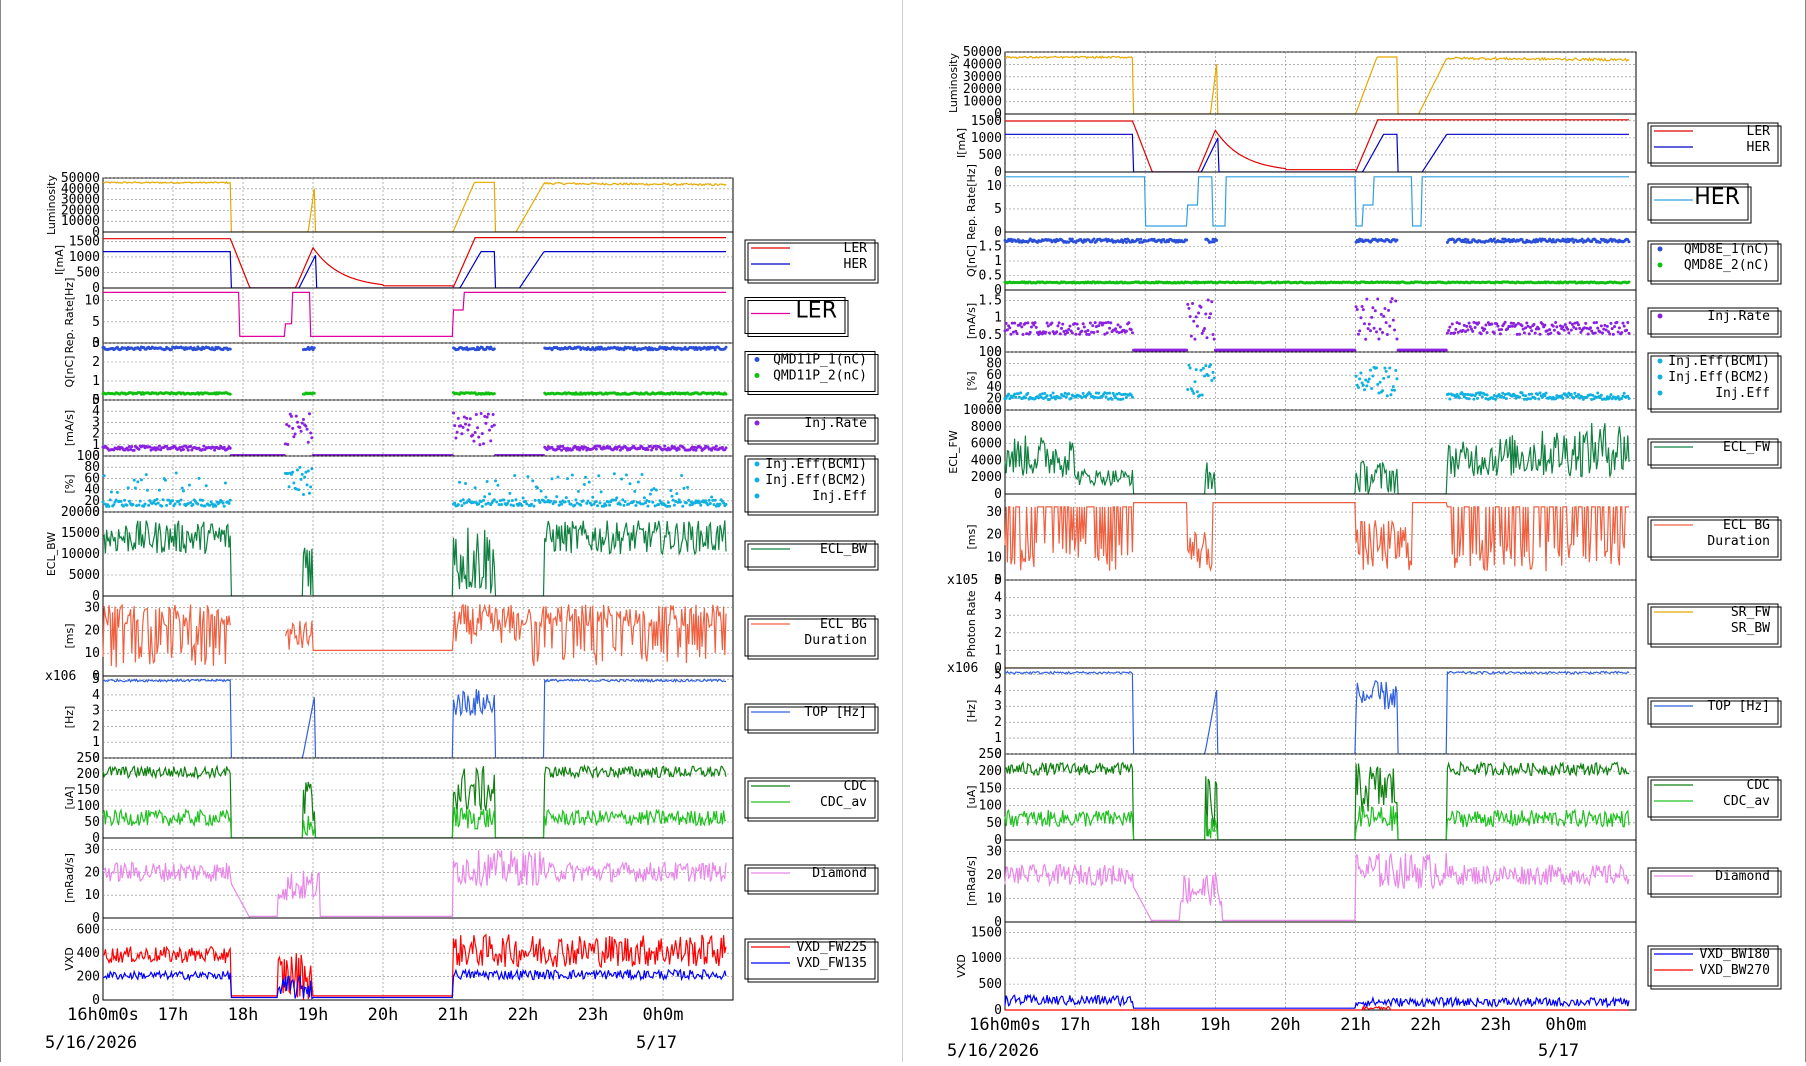 The width and height of the screenshot is (1806, 1066). Describe the element at coordinates (953, 452) in the screenshot. I see `y-axis-label: ECL_FW` at that location.